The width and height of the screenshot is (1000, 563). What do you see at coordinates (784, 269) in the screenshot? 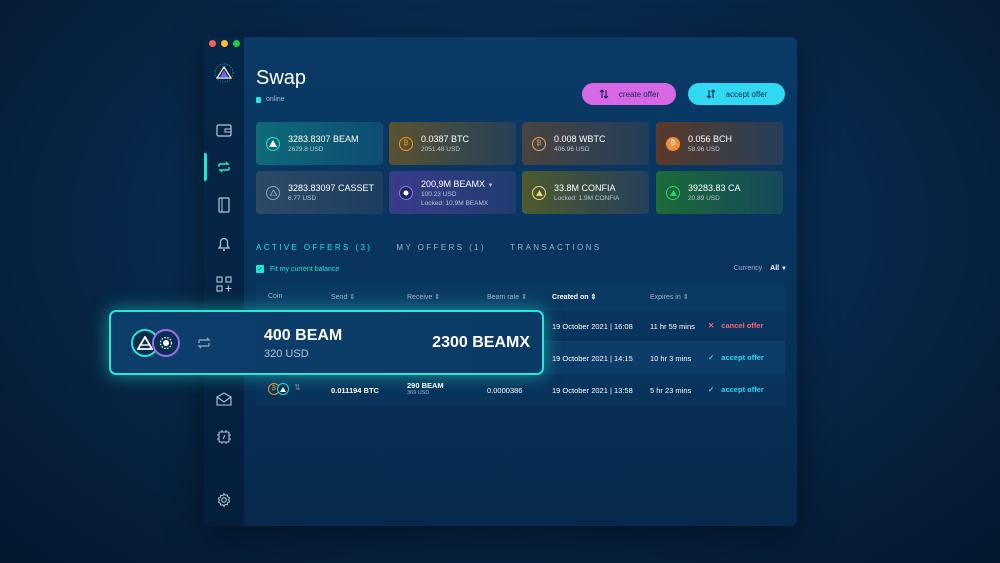
I see `chevron-down-icon: ▼` at bounding box center [784, 269].